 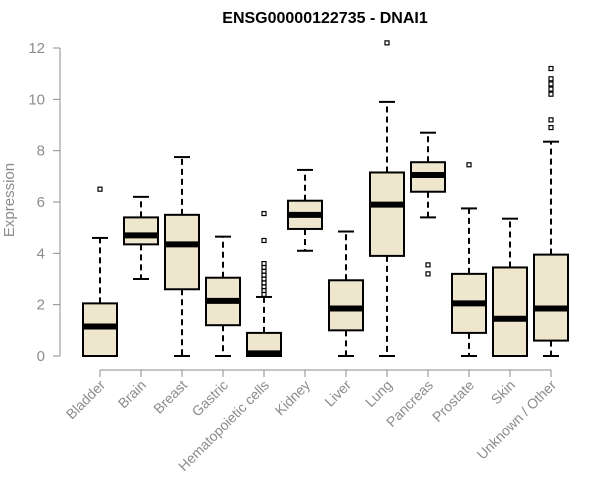 I want to click on box-pancreas, so click(x=428, y=204).